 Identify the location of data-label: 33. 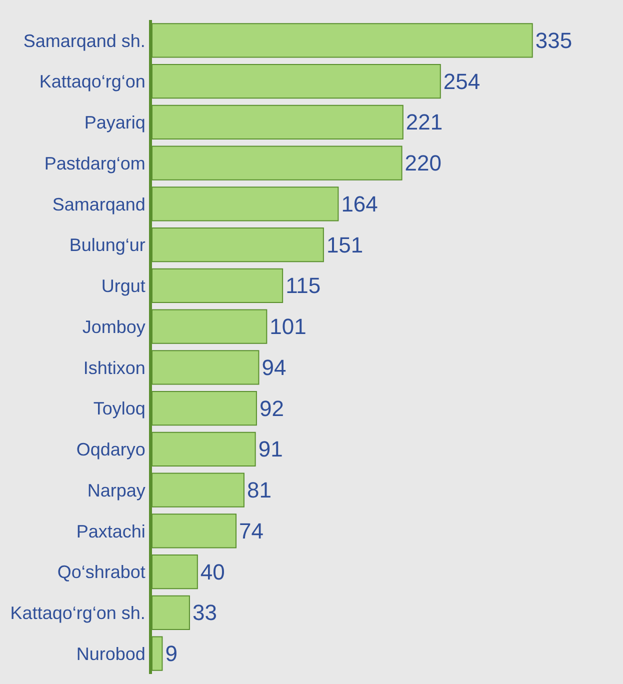
(204, 613).